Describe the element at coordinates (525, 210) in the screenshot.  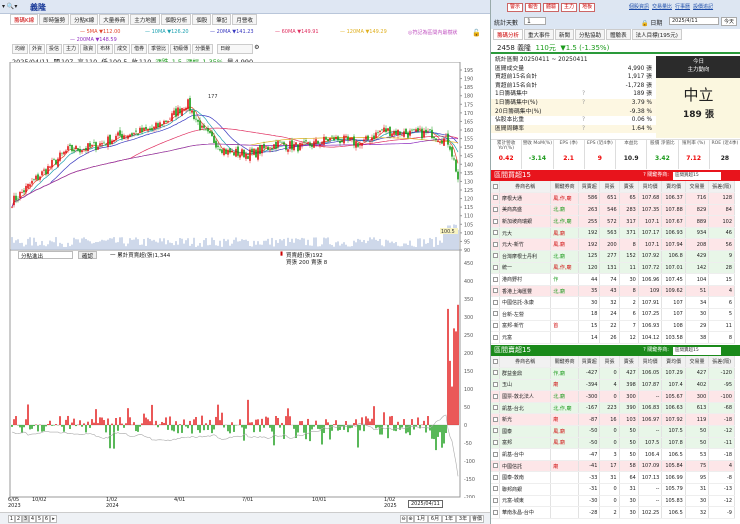
I see `broker-name: 美商高盛` at that location.